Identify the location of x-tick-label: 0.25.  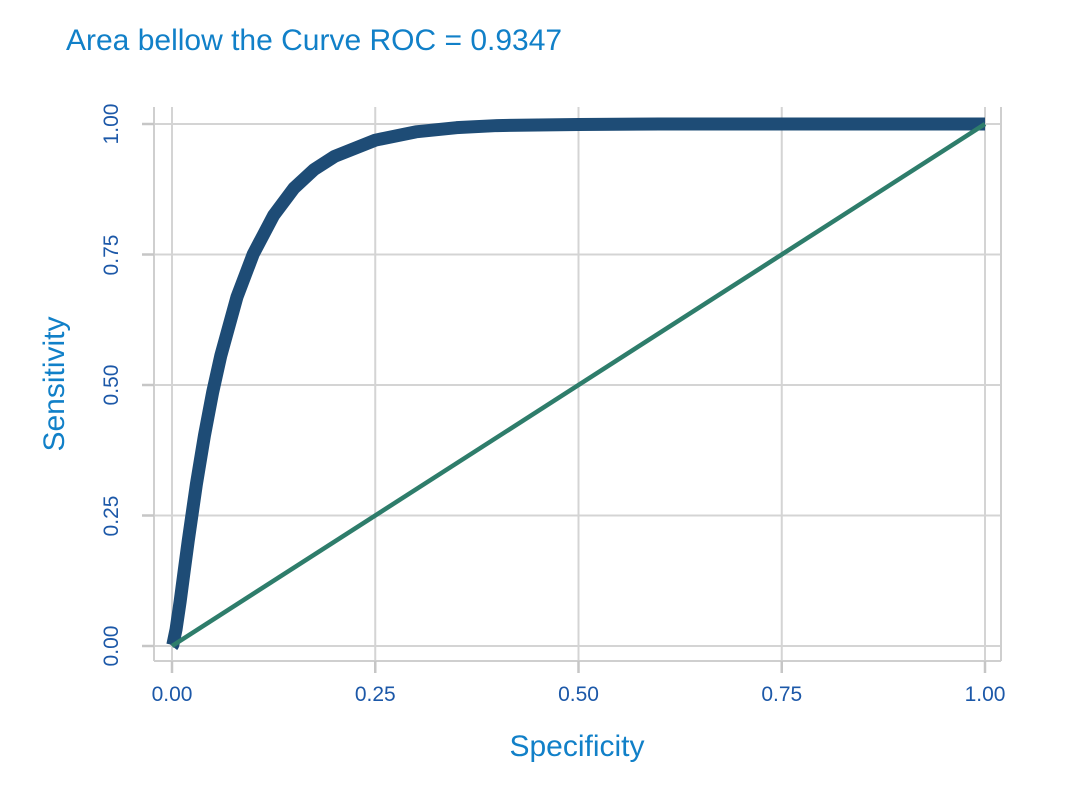
(375, 694).